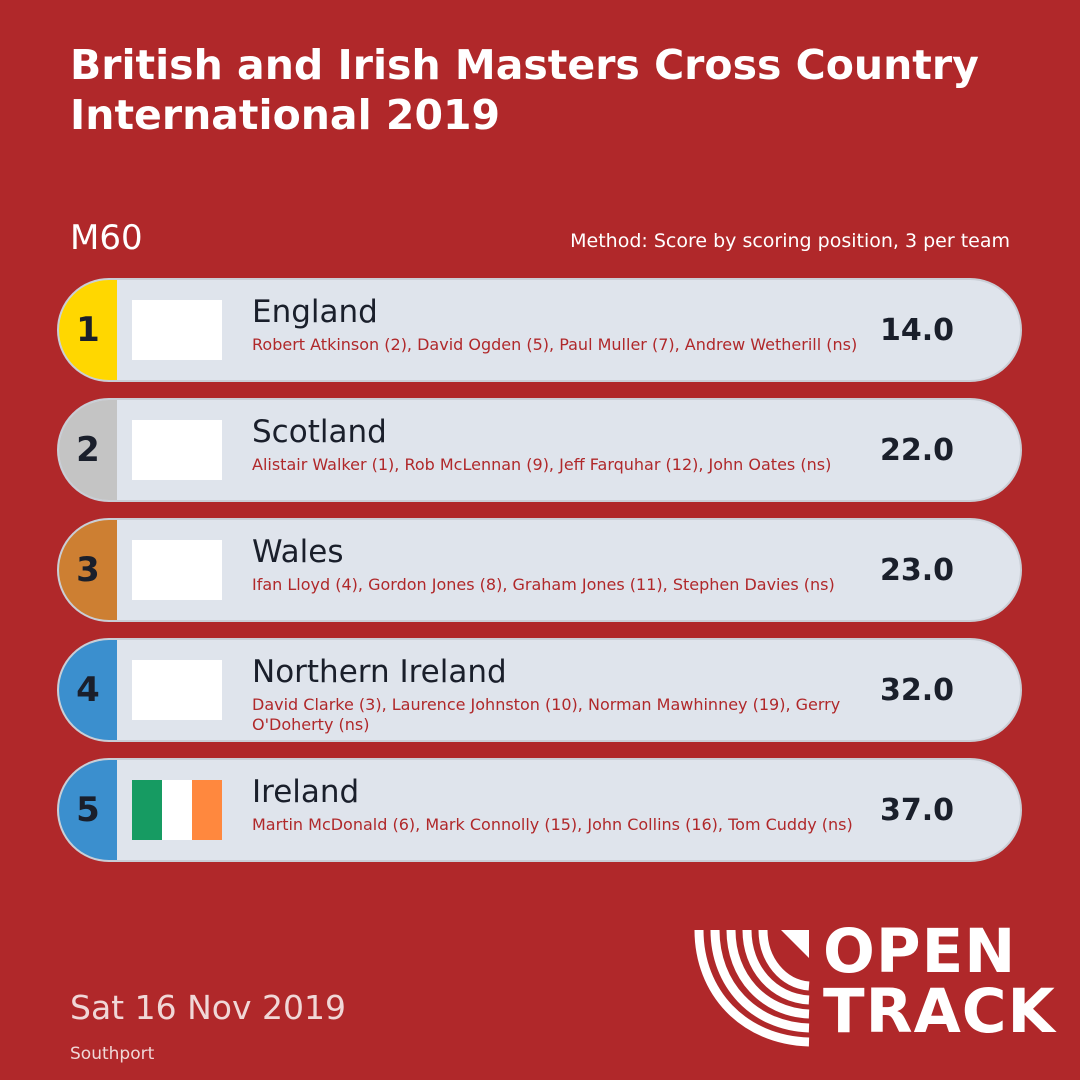  What do you see at coordinates (177, 570) in the screenshot?
I see `wales-flag-icon` at bounding box center [177, 570].